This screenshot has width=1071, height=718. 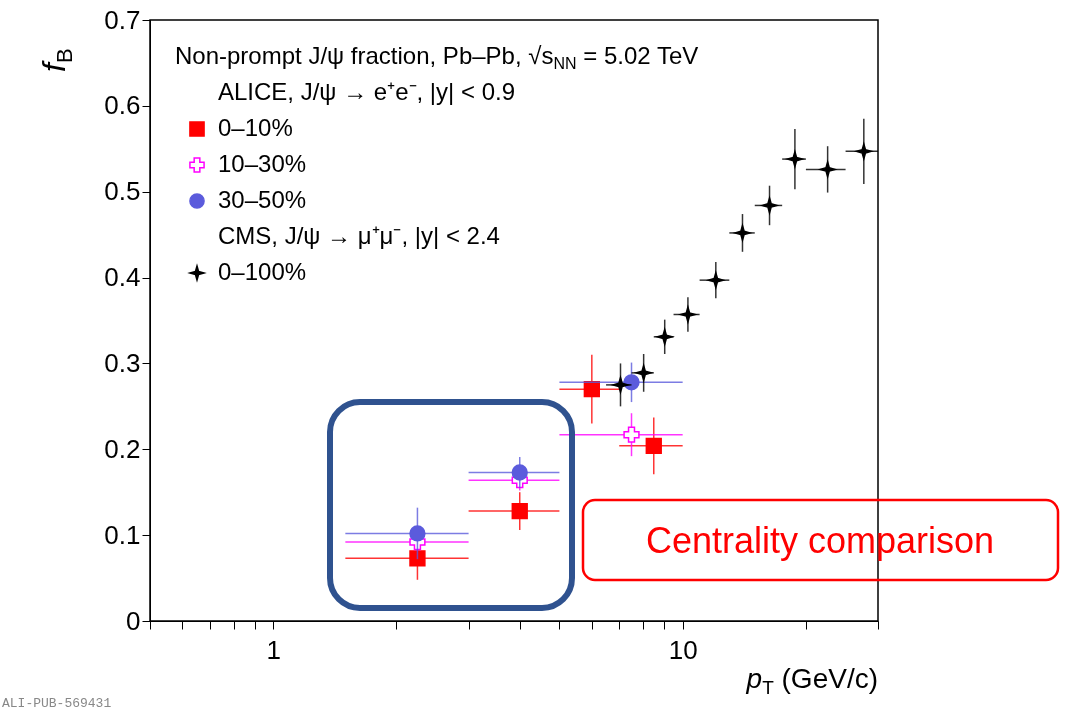 What do you see at coordinates (683, 649) in the screenshot?
I see `x-tick-label: 10` at bounding box center [683, 649].